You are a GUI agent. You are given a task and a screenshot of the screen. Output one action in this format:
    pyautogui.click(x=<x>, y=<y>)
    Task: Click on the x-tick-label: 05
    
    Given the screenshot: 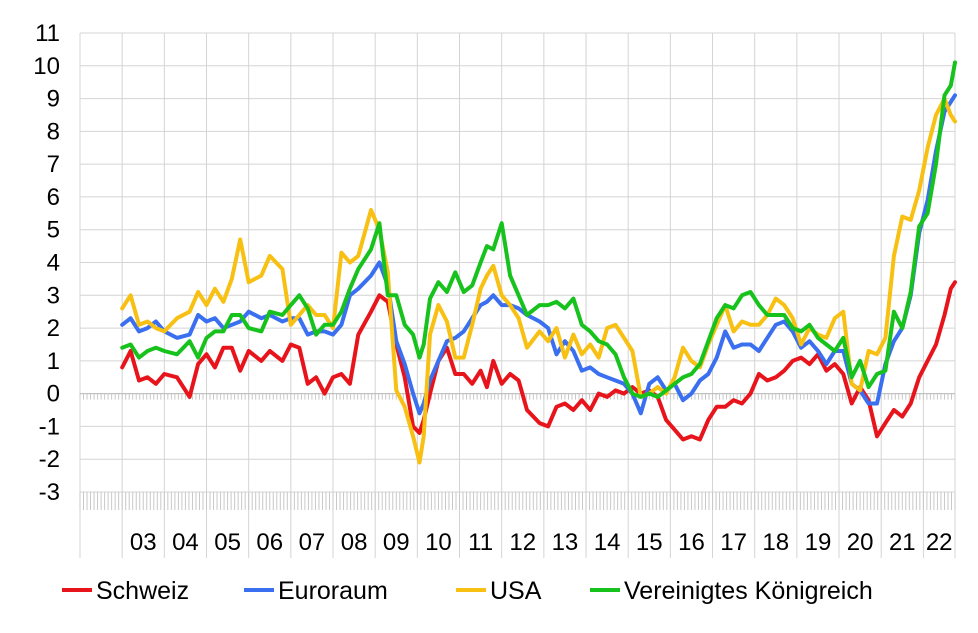 What is the action you would take?
    pyautogui.click(x=227, y=542)
    